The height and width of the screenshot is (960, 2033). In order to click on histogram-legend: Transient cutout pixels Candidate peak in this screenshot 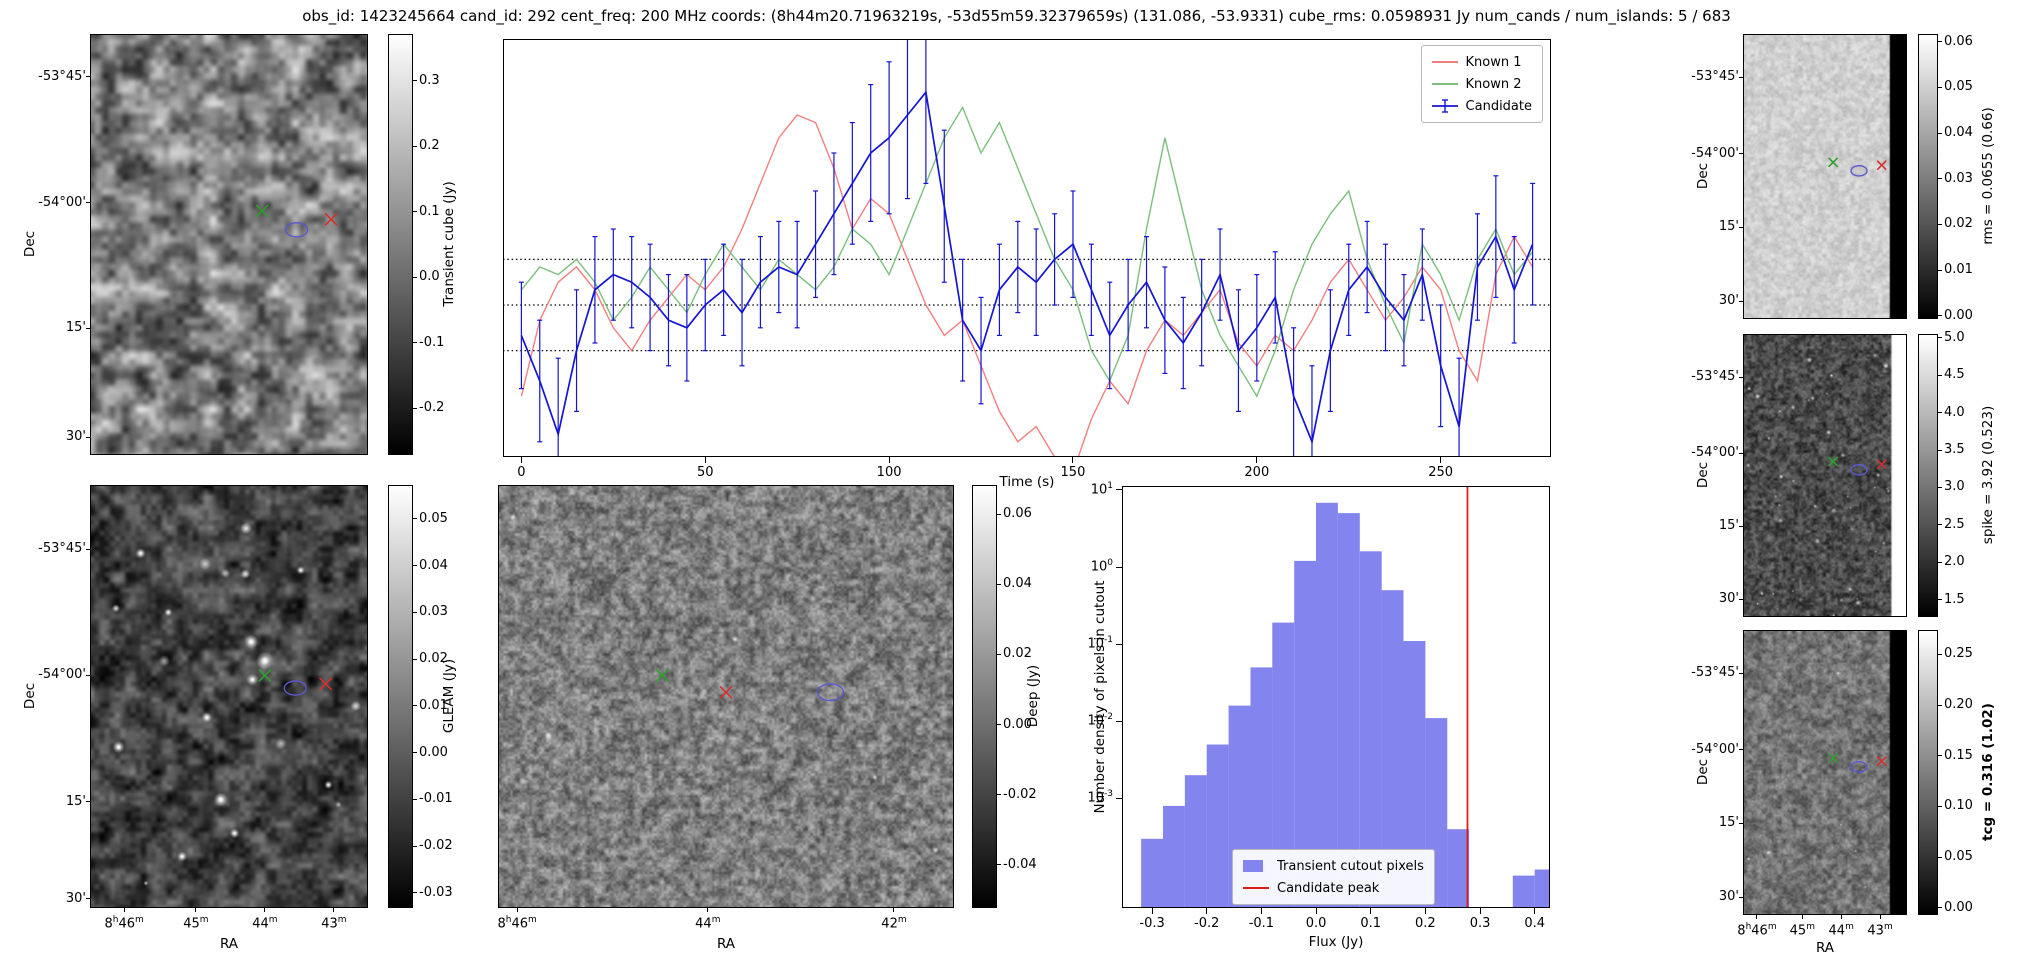, I will do `click(1333, 877)`.